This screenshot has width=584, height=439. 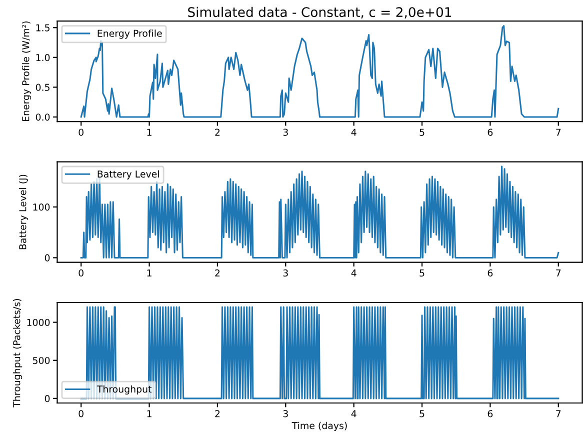 What do you see at coordinates (320, 12) in the screenshot?
I see `chart-title: Simulated data - Constant, c = 2,0e+01` at bounding box center [320, 12].